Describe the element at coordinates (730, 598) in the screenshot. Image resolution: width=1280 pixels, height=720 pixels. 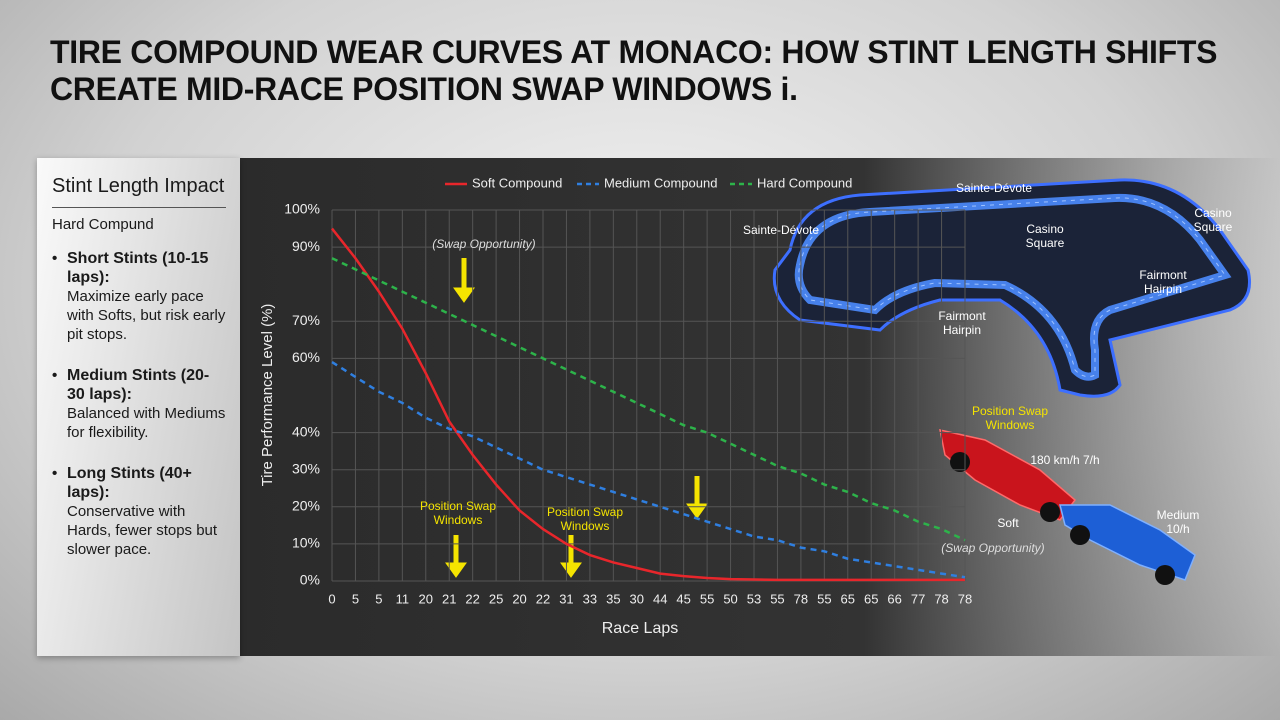
I see `x-tick-label: 50` at that location.